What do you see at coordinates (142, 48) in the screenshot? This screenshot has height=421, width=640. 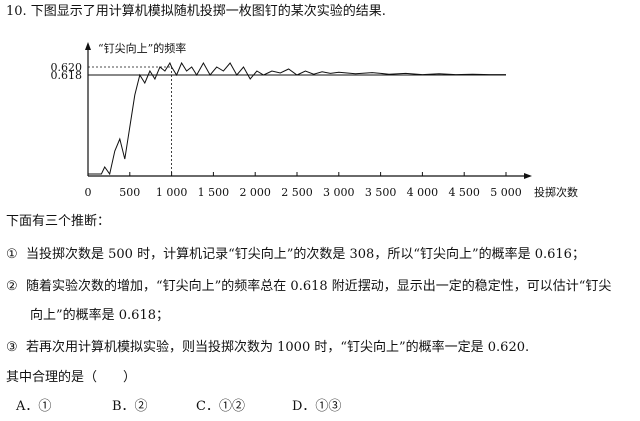 I see `y-axis-label: “钉尖向上”的频率` at bounding box center [142, 48].